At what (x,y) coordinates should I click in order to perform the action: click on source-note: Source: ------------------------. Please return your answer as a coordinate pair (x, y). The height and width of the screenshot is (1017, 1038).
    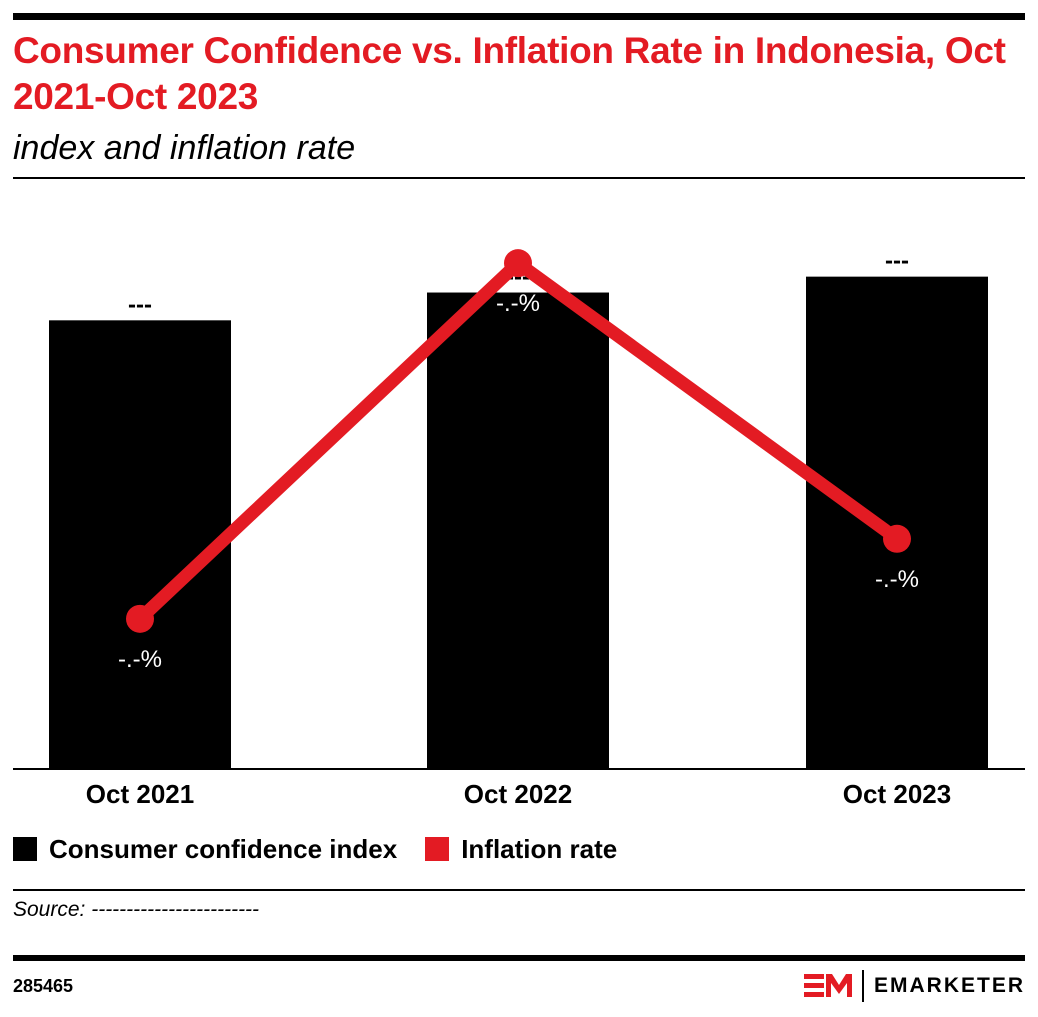
    Looking at the image, I should click on (136, 909).